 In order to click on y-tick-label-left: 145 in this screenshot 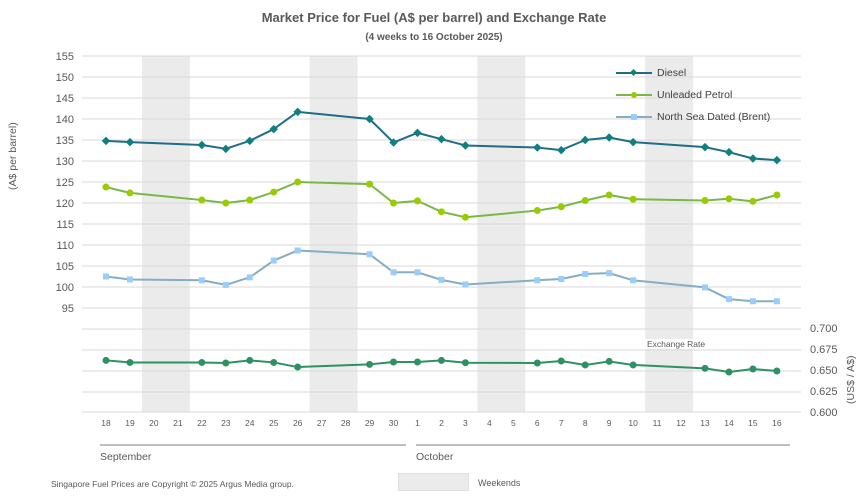, I will do `click(65, 99)`.